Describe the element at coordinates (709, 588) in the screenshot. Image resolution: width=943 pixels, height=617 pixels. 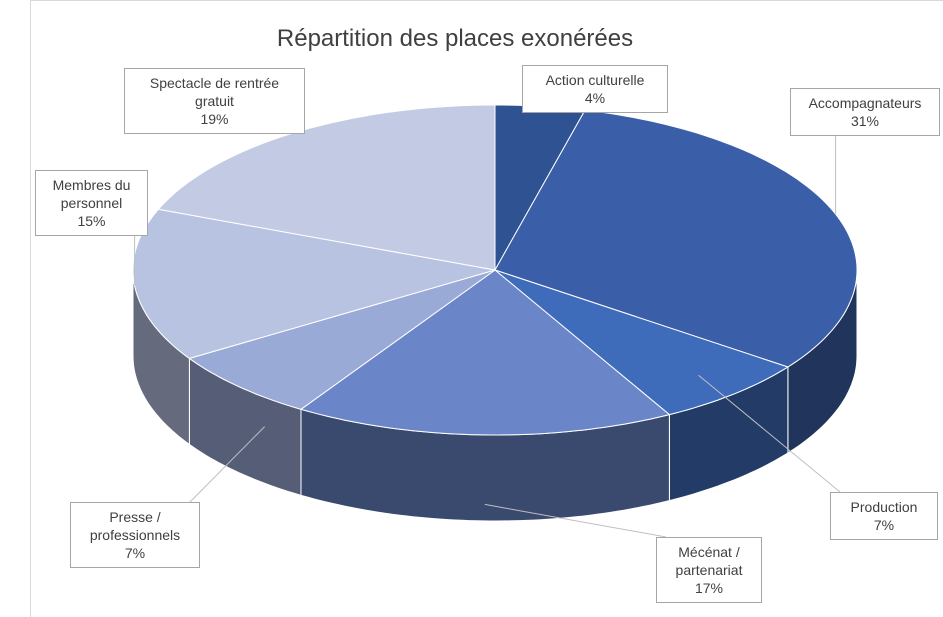
I see `value-label: 17%` at that location.